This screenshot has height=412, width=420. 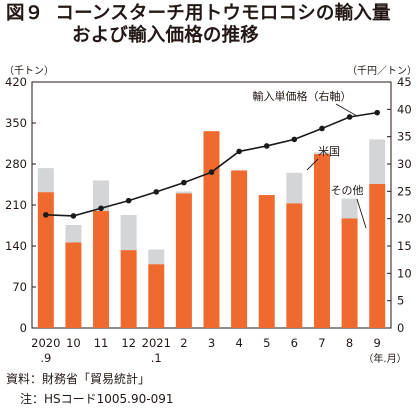 I want to click on left-axis-tick-label: 280, so click(x=16, y=164).